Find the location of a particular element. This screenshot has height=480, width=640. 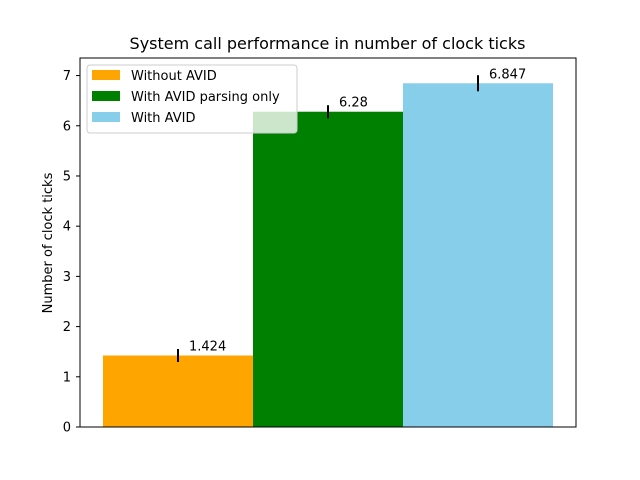

value-label-1: 1.424 is located at coordinates (207, 347).